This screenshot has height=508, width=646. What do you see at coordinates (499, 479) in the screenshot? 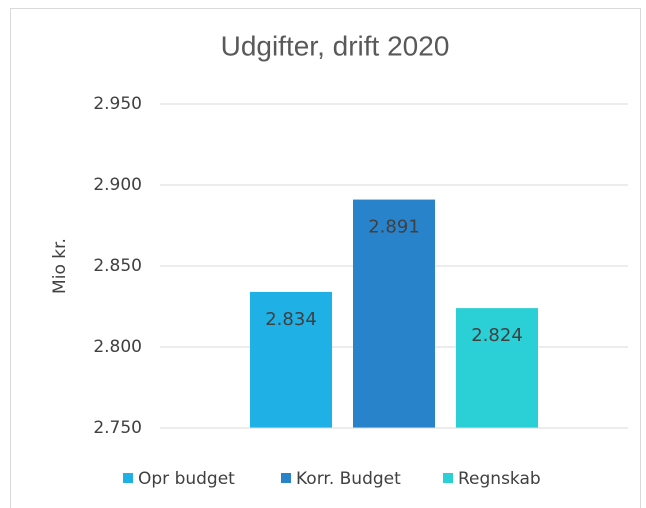
I see `legend-label: Regnskab` at bounding box center [499, 479].